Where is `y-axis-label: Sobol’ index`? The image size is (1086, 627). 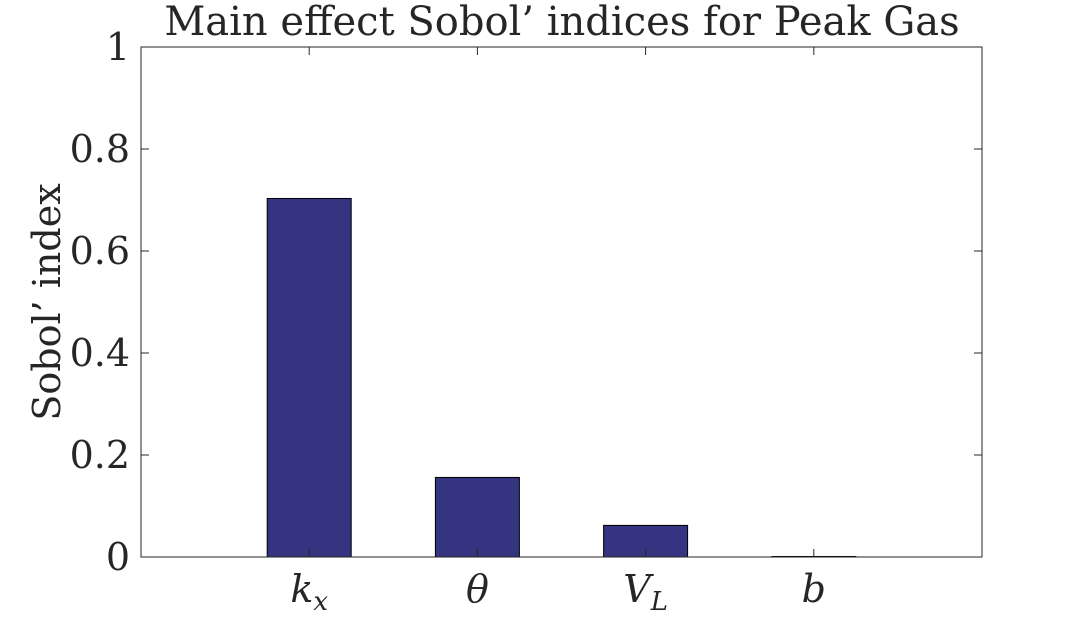 y-axis-label: Sobol’ index is located at coordinates (47, 301).